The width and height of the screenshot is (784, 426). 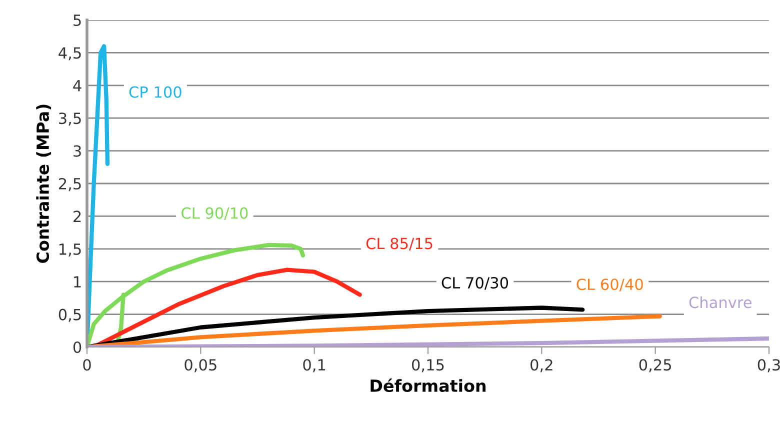 What do you see at coordinates (399, 244) in the screenshot?
I see `text: CL 85/15` at bounding box center [399, 244].